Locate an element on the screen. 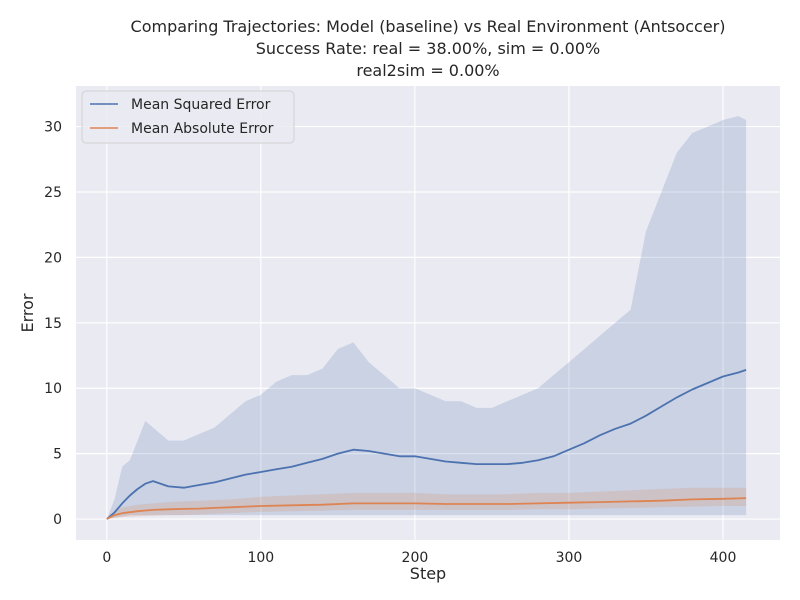 The width and height of the screenshot is (800, 600). y-tick-label: 20 is located at coordinates (53, 258).